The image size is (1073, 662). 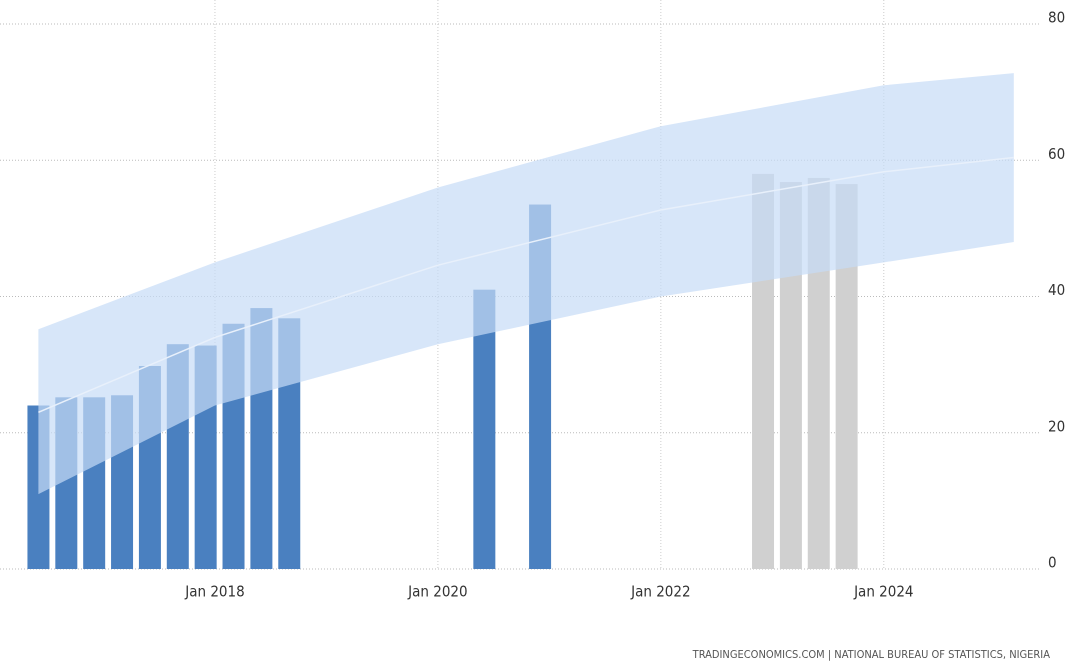 What do you see at coordinates (437, 592) in the screenshot?
I see `x-tick-label: Jan 2020` at bounding box center [437, 592].